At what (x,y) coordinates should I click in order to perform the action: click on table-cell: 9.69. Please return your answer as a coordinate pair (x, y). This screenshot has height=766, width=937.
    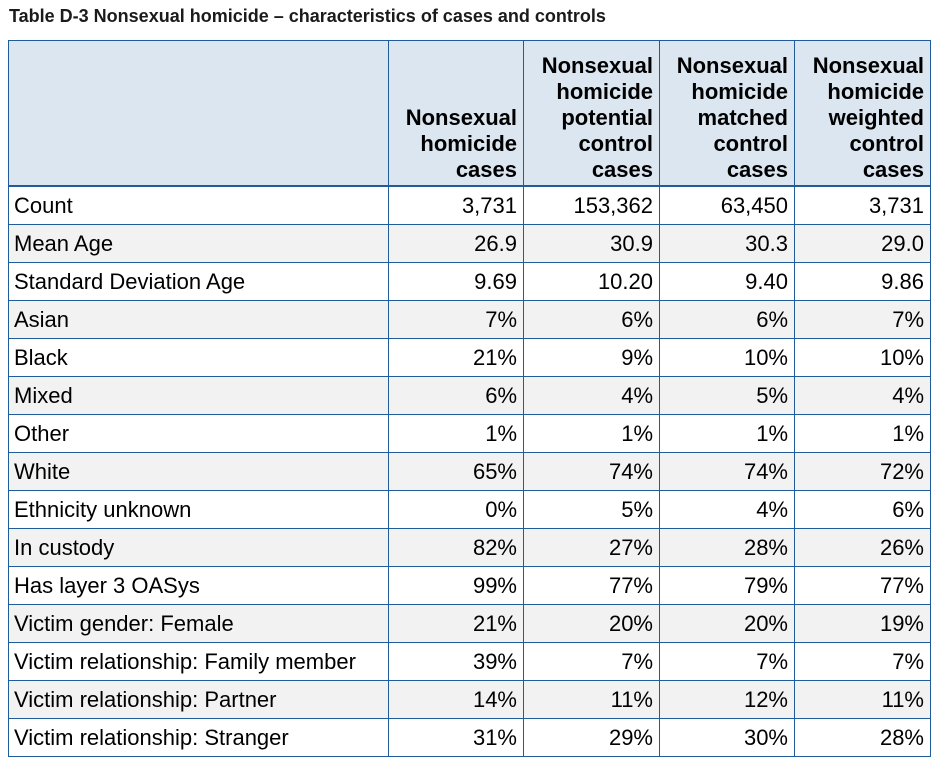
    Looking at the image, I should click on (456, 281).